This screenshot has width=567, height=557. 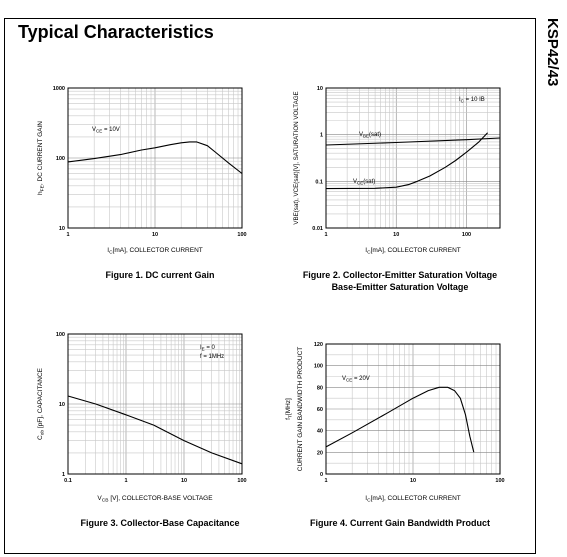 What do you see at coordinates (399, 523) in the screenshot?
I see `caption-figure-4: Figure 4. Current Gain Bandwidth Product` at bounding box center [399, 523].